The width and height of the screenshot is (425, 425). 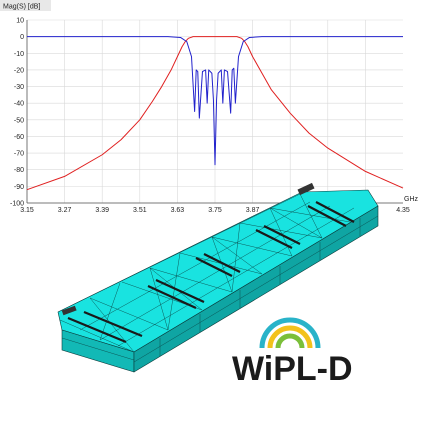 I want to click on y-tick-label: -80, so click(x=19, y=170).